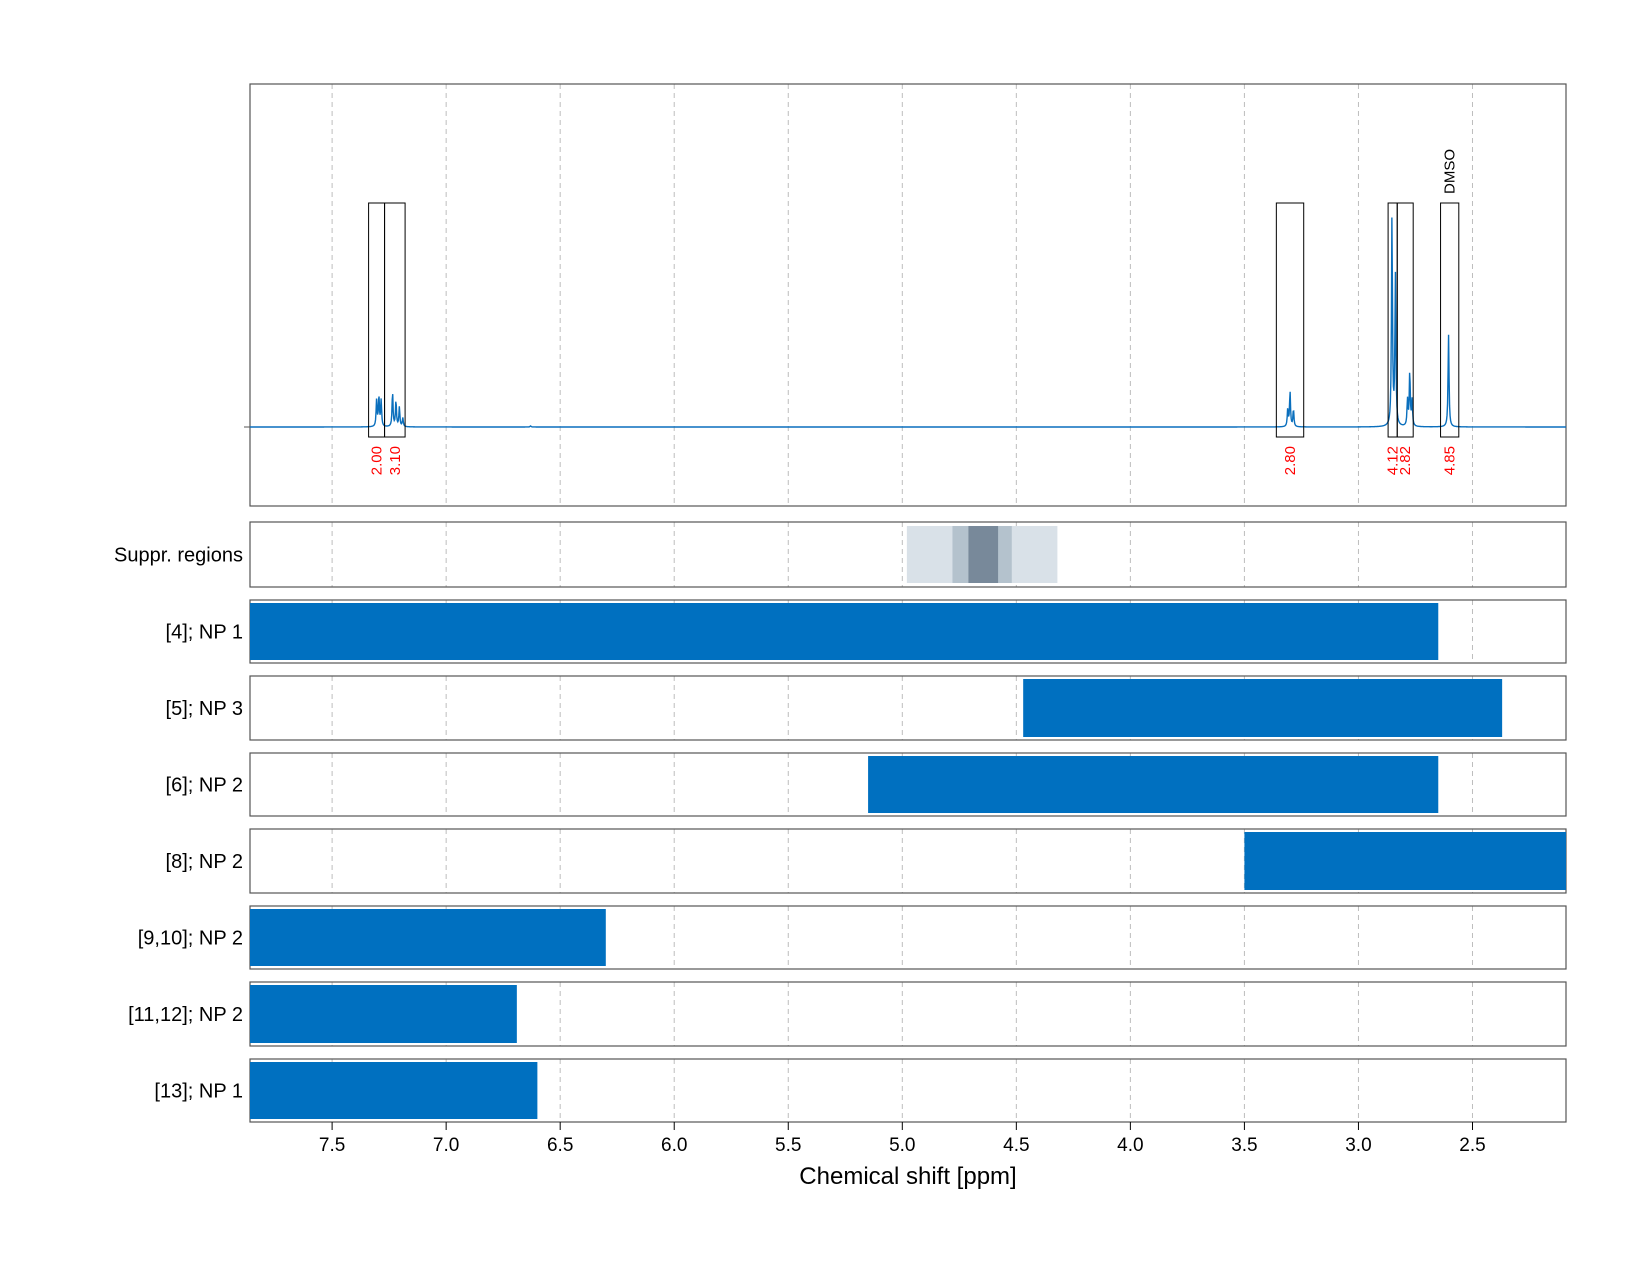 This screenshot has height=1280, width=1651. Describe the element at coordinates (1450, 171) in the screenshot. I see `solvent-label: DMSO` at that location.